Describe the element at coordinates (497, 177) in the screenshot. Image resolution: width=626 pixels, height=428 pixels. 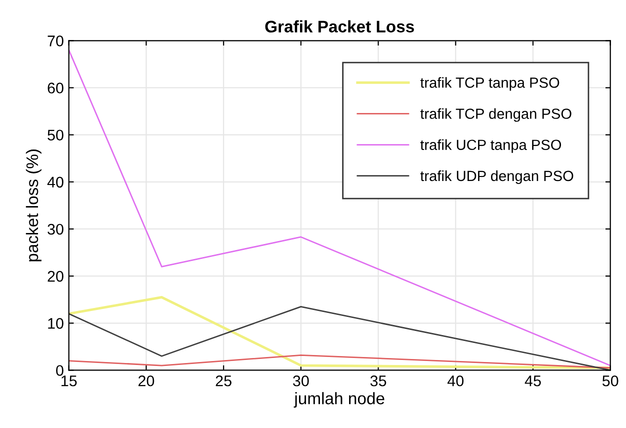
I see `legend-label: trafik UDP dengan PSO` at that location.